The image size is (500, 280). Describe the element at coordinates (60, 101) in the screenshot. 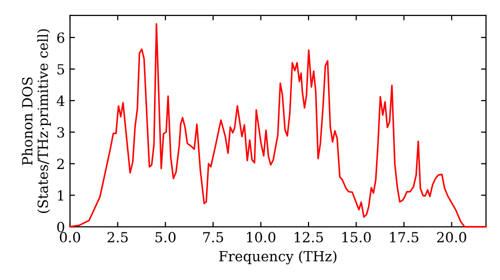

I see `y-tick-label: 4` at that location.